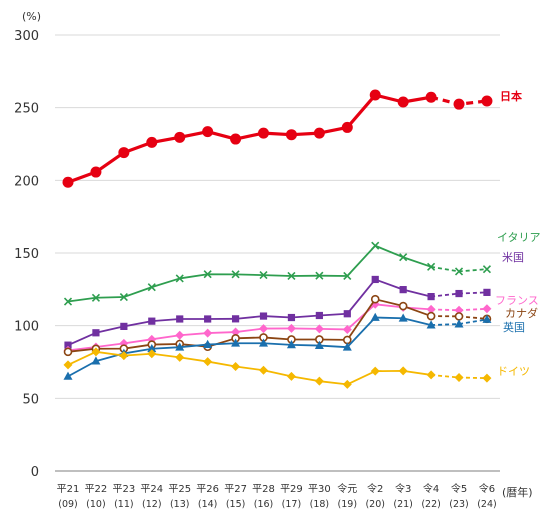  What do you see at coordinates (487, 488) in the screenshot?
I see `x-tick-label: 令6` at bounding box center [487, 488].